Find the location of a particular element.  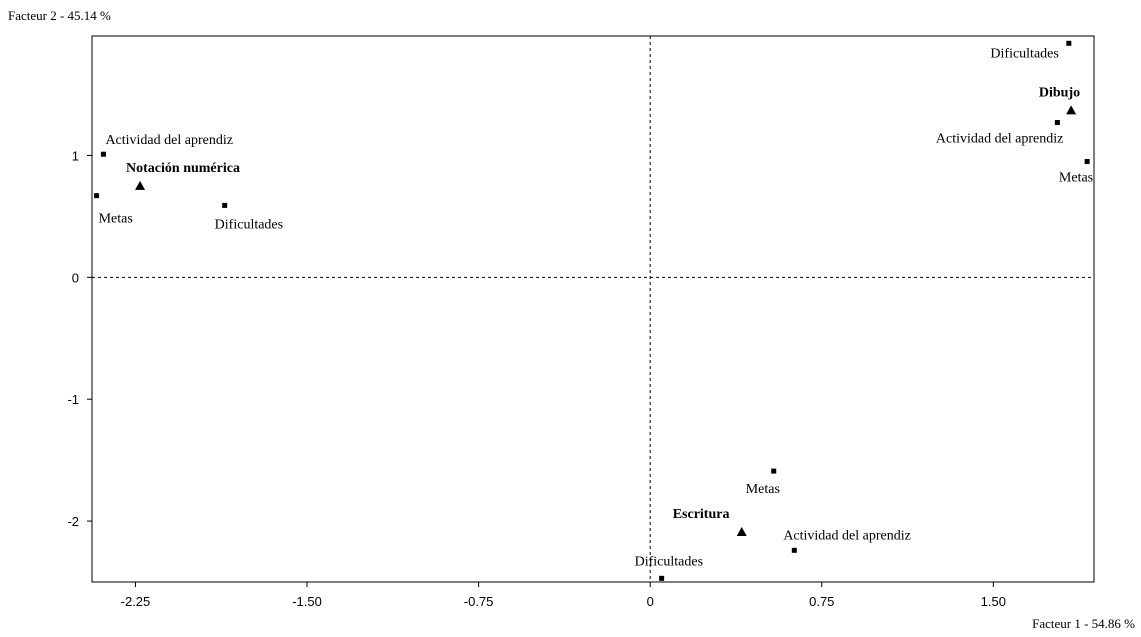

y-tick-label: -1 is located at coordinates (73, 399).